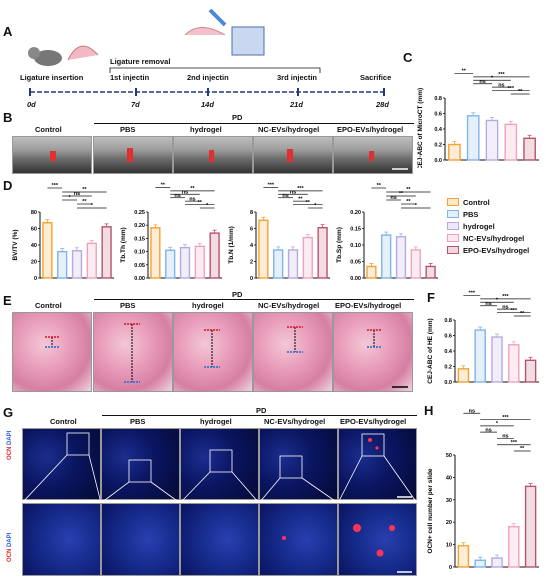 The height and width of the screenshot is (579, 546). I want to click on y-tick-label: 0.15, so click(139, 239).